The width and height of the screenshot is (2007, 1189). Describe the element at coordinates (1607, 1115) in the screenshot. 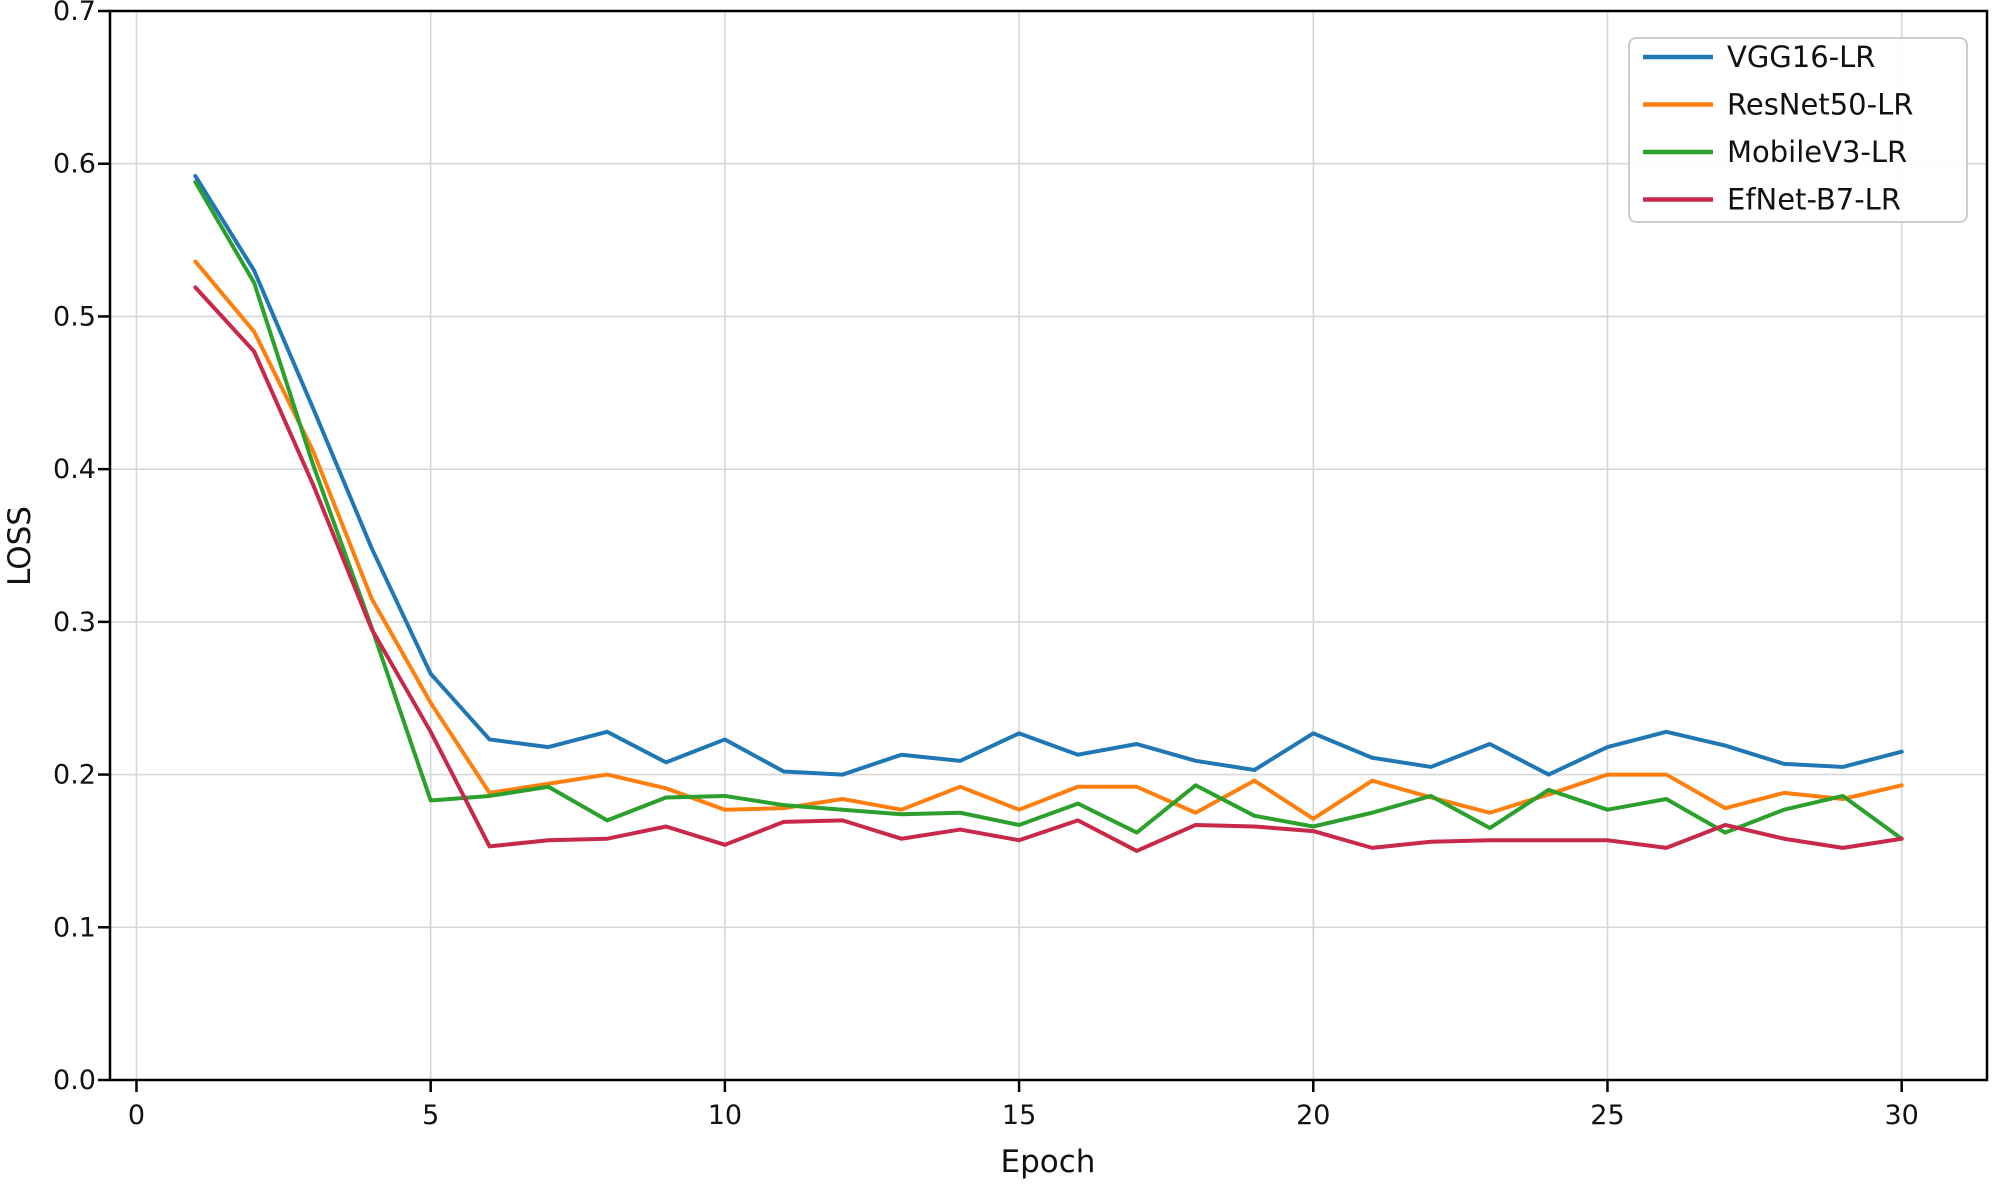

I see `x-tick-label: 25` at that location.